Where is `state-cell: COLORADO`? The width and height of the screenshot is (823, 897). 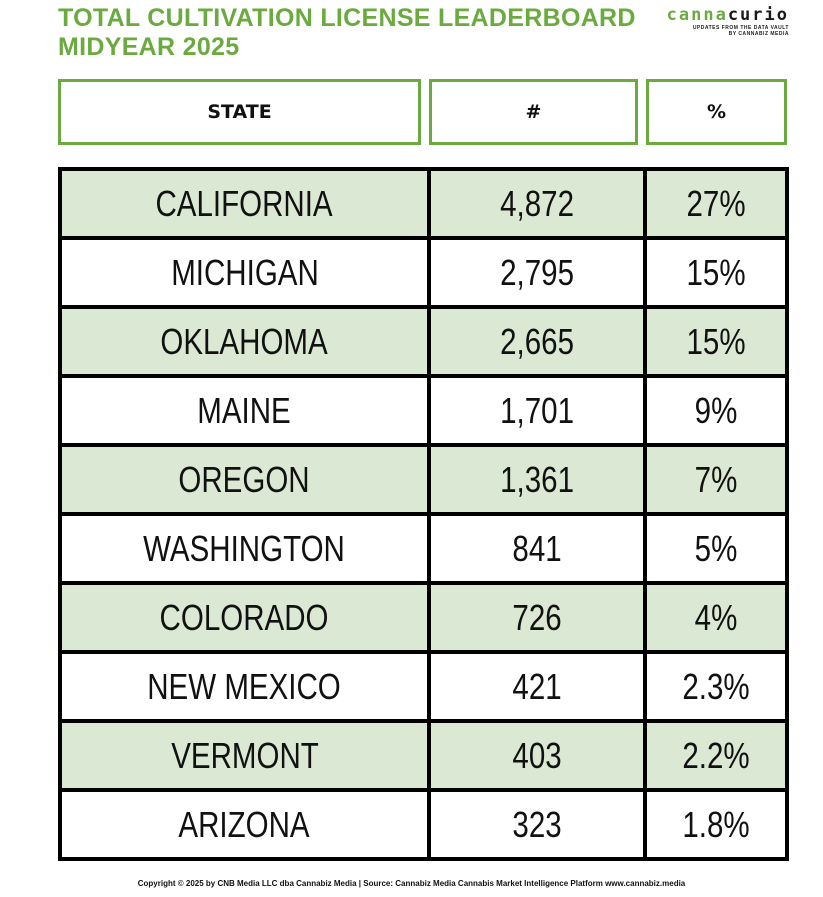 state-cell: COLORADO is located at coordinates (244, 617).